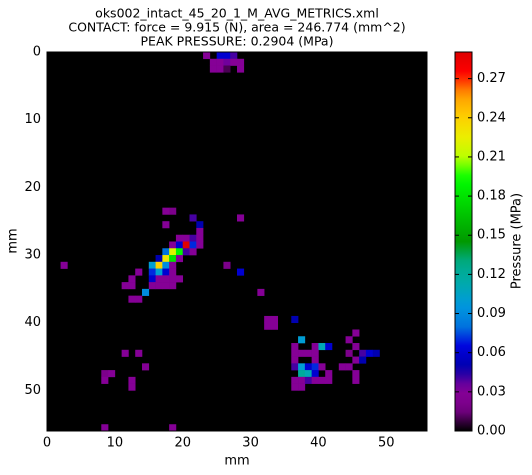  I want to click on y-tick-label: 30, so click(32, 255).